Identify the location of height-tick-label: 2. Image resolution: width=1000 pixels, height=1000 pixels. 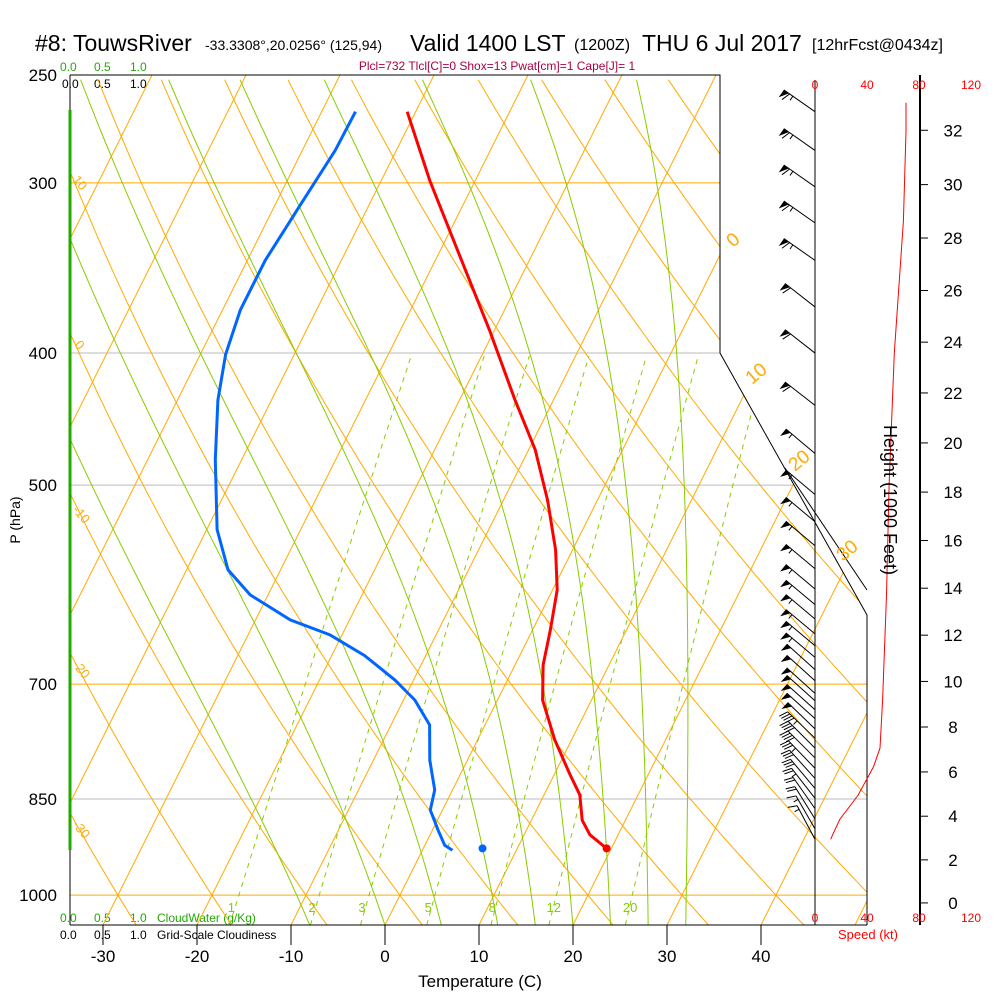
(952, 860).